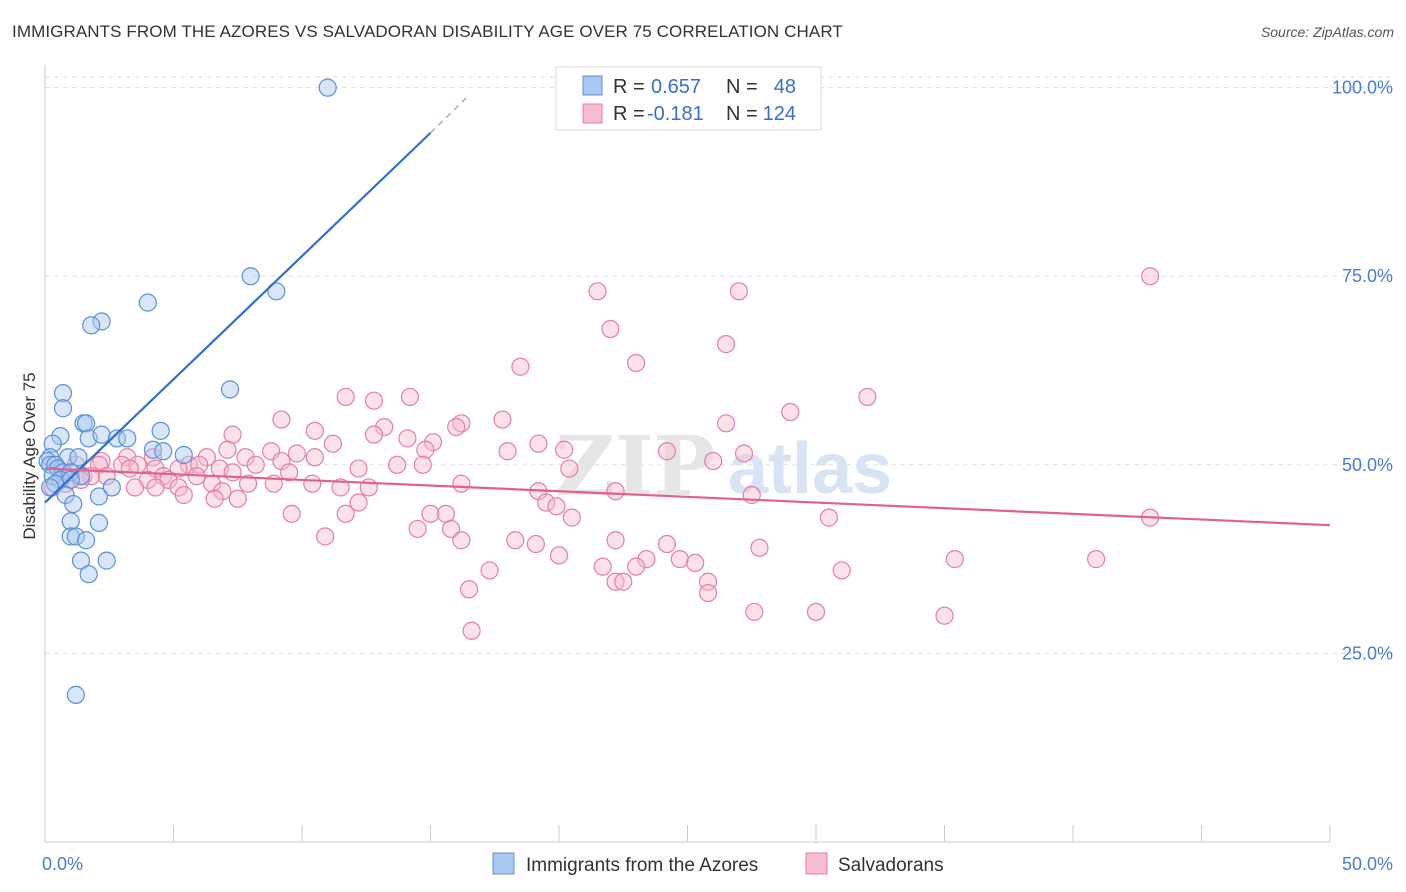  What do you see at coordinates (779, 114) in the screenshot?
I see `legend-n-value-salvadorans: 124` at bounding box center [779, 114].